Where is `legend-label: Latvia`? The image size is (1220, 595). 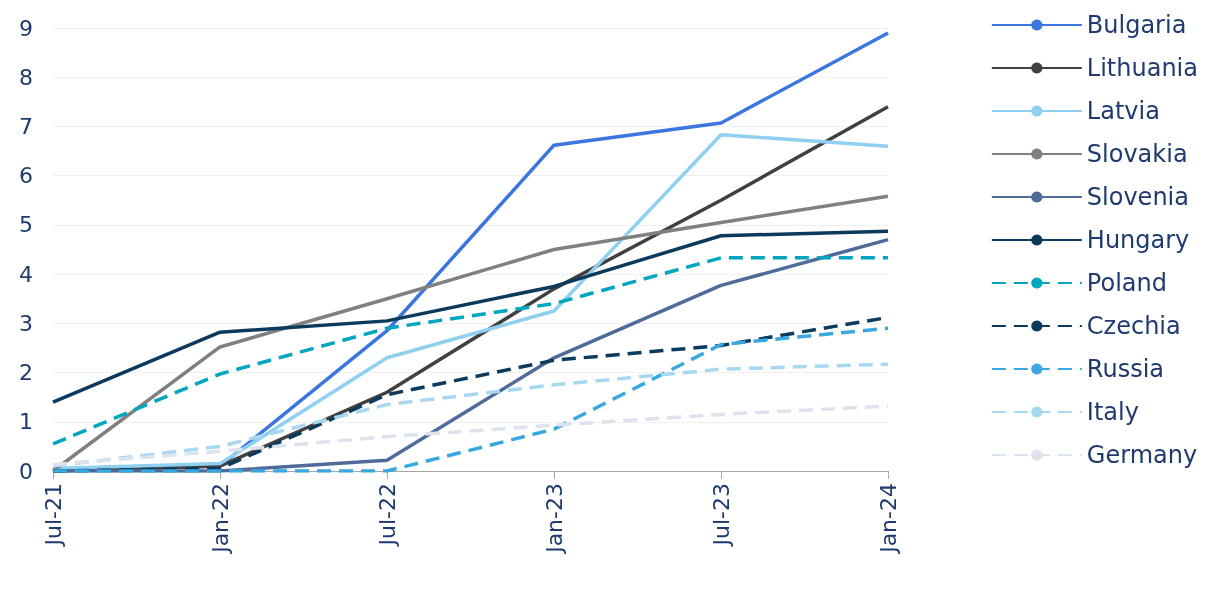 legend-label: Latvia is located at coordinates (1123, 111).